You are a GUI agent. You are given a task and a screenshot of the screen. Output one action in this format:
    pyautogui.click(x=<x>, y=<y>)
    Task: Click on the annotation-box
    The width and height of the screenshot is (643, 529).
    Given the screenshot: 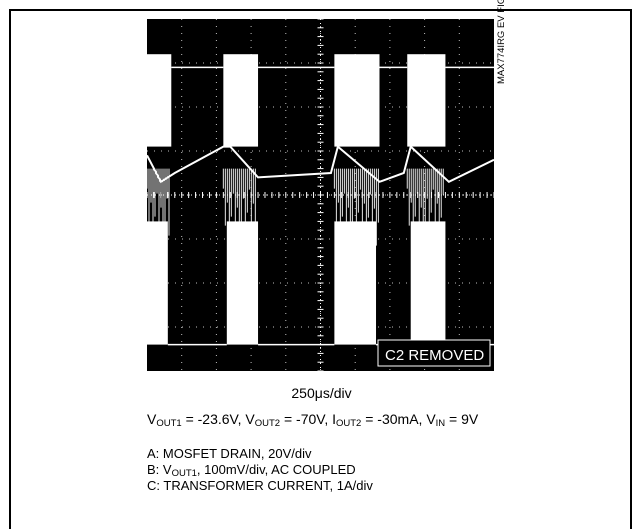 What is the action you would take?
    pyautogui.click(x=434, y=353)
    